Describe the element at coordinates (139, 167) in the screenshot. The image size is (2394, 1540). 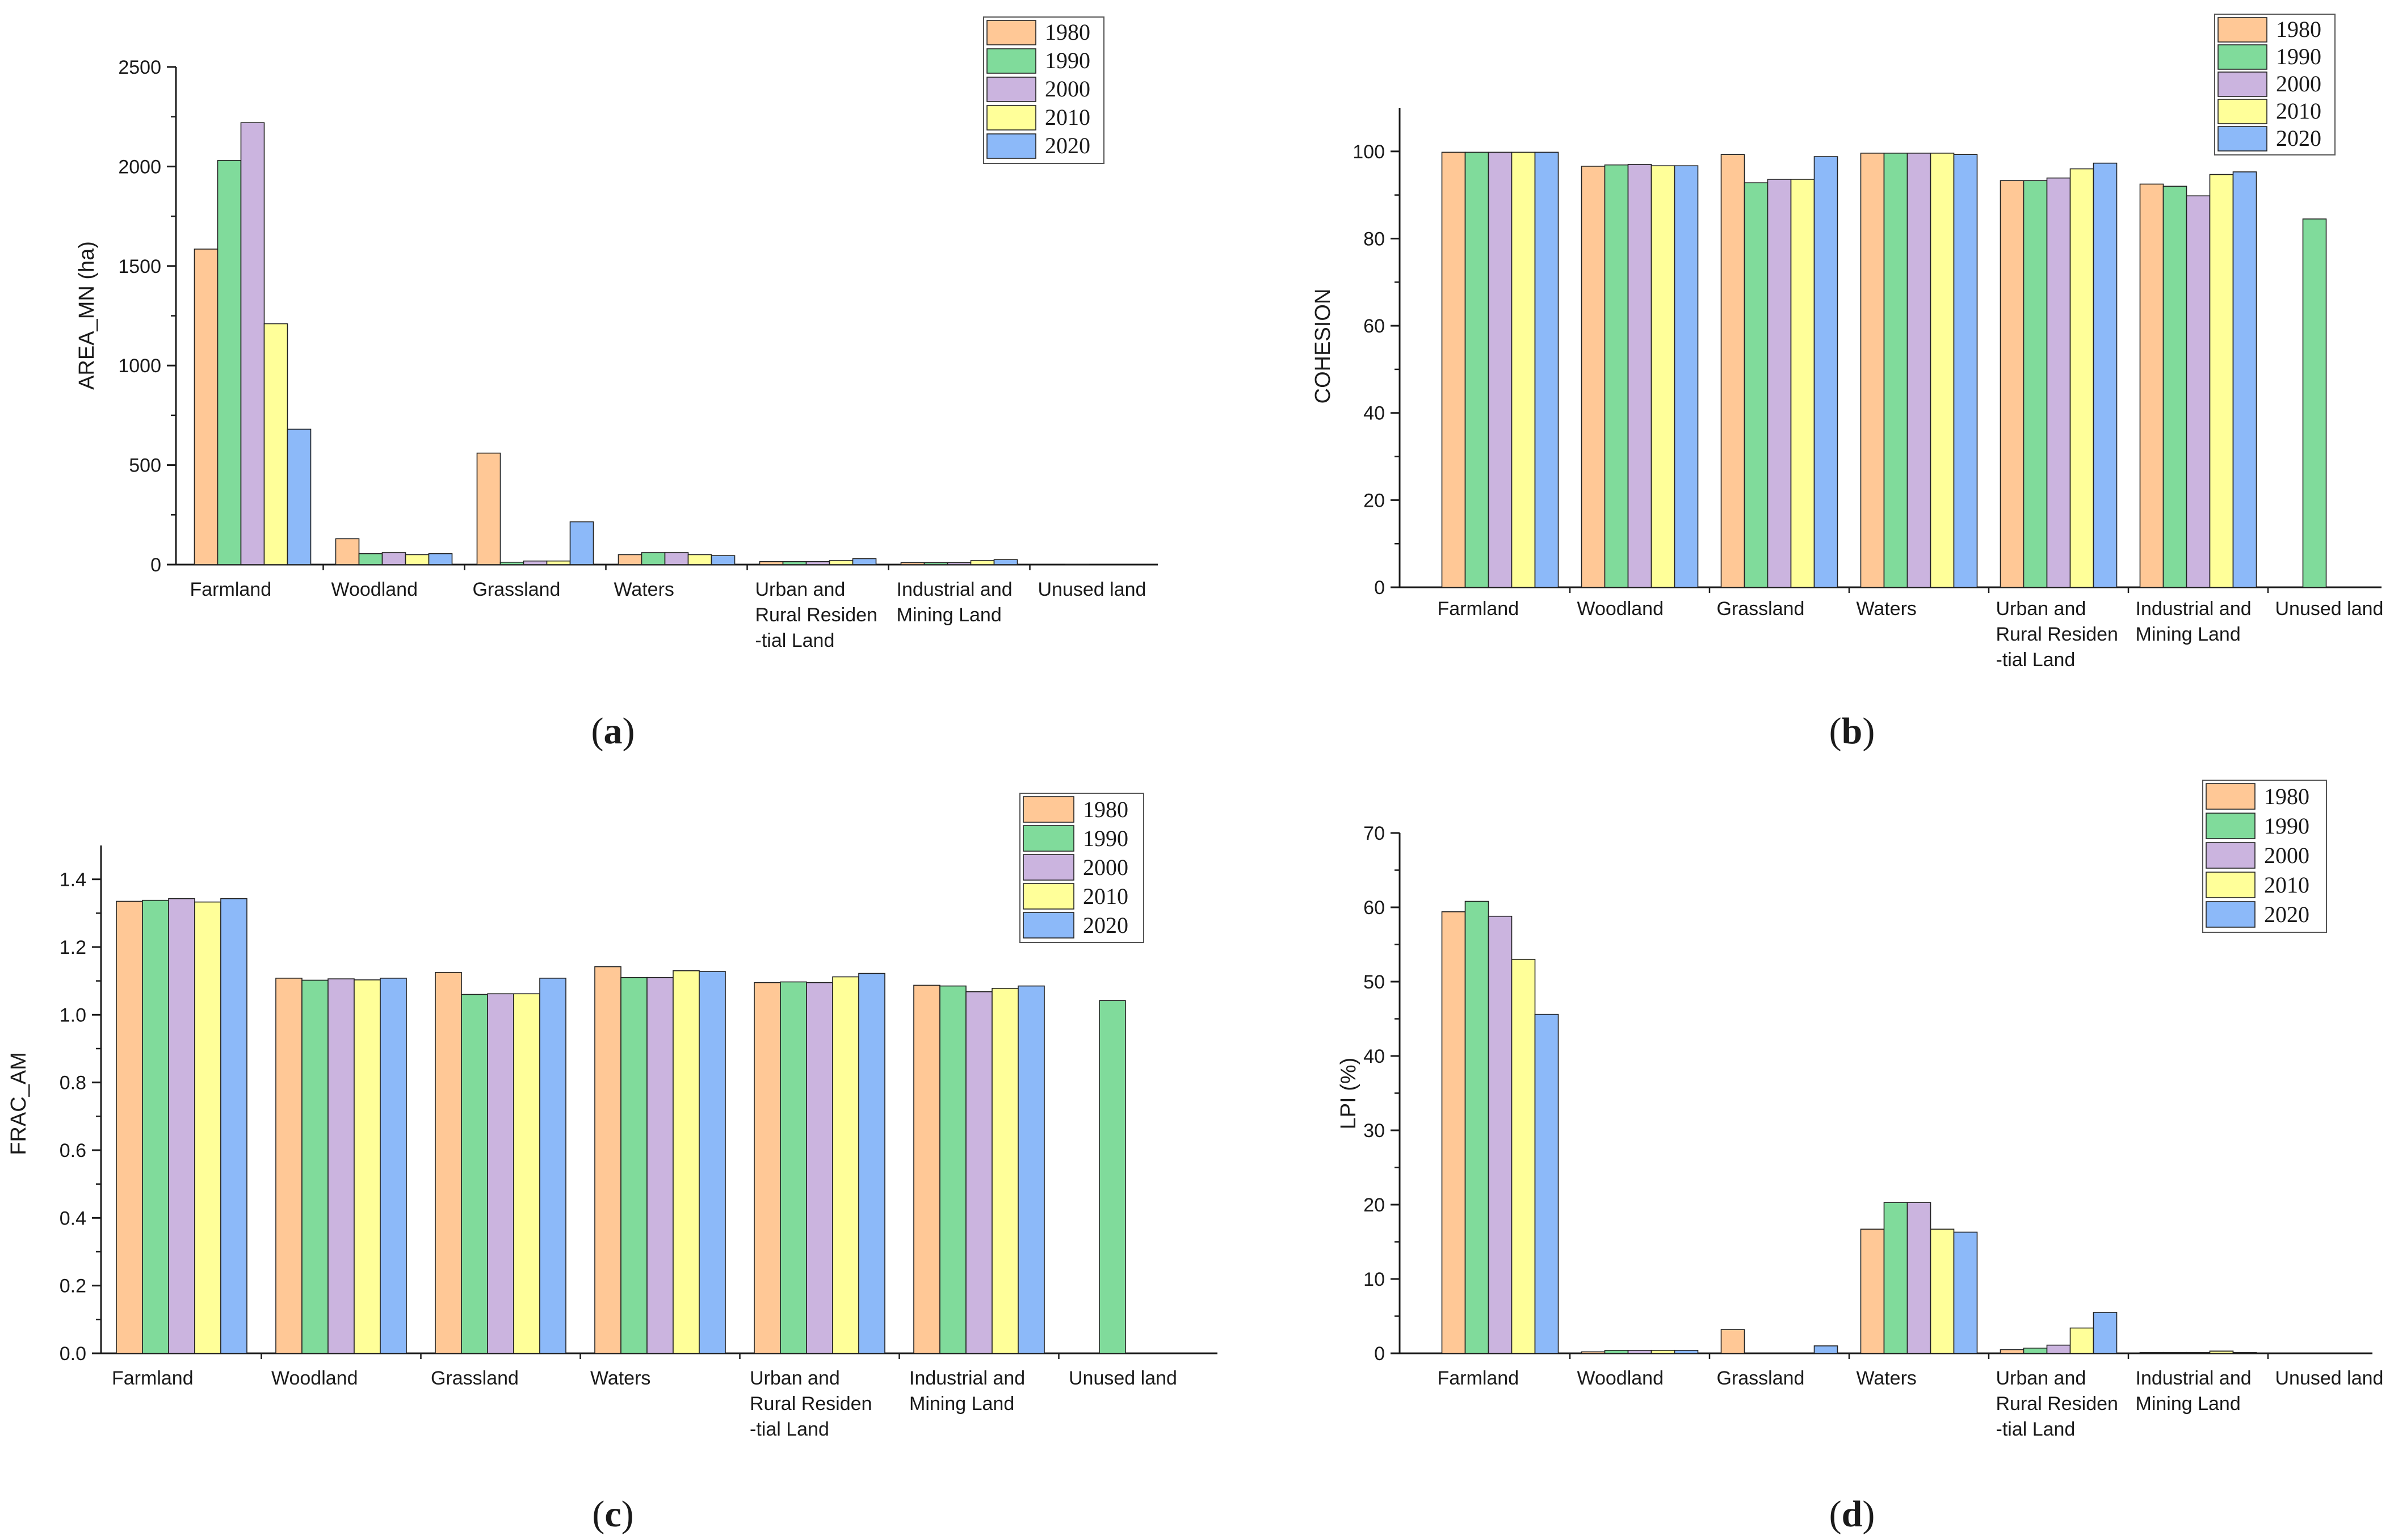
I see `y-tick-label: 2000` at that location.